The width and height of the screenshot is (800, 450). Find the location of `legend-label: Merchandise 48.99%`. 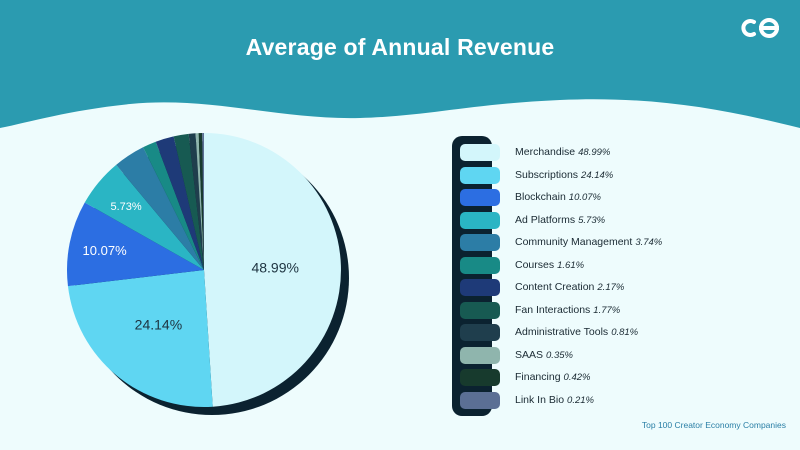

legend-label: Merchandise 48.99% is located at coordinates (562, 152).